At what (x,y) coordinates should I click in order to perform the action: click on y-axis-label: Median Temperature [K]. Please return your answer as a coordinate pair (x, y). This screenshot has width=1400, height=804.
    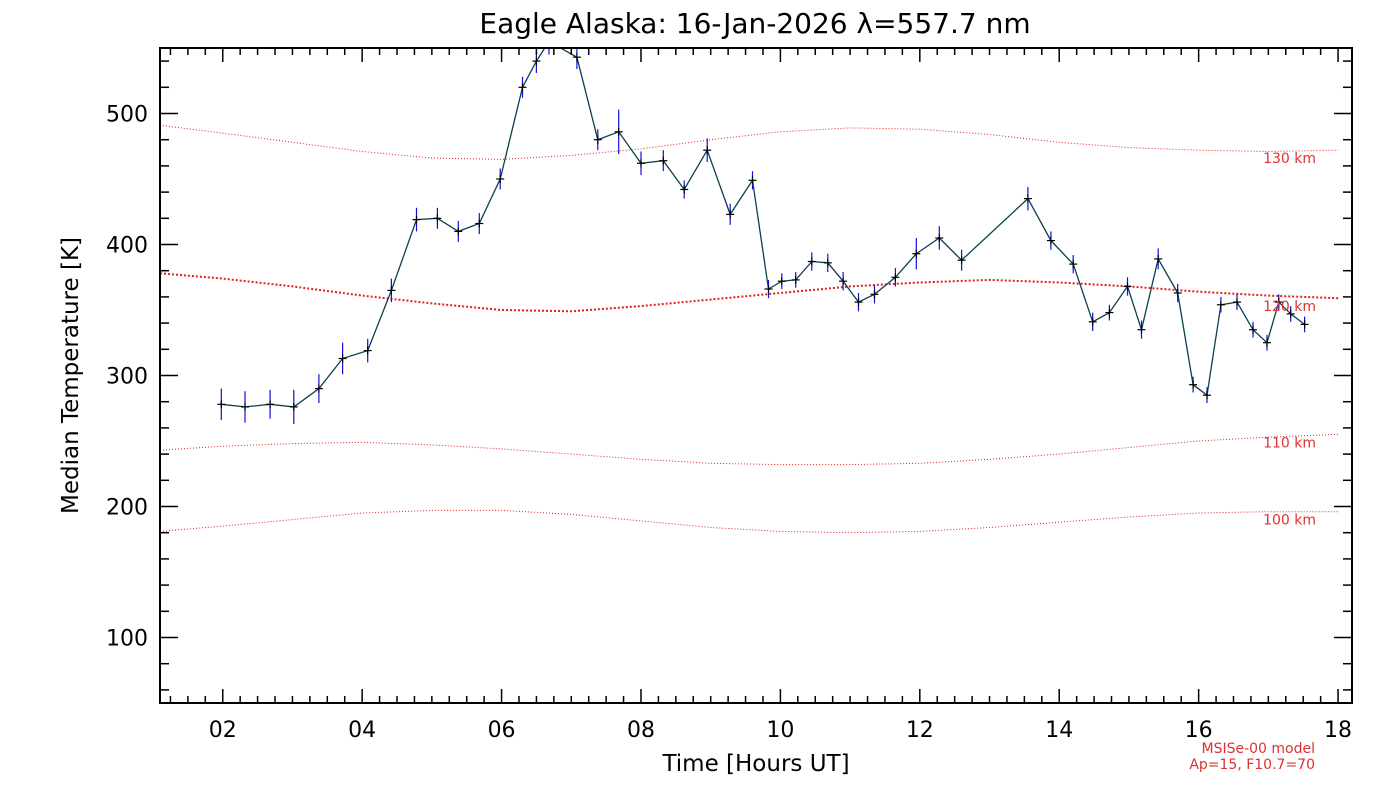
    Looking at the image, I should click on (71, 375).